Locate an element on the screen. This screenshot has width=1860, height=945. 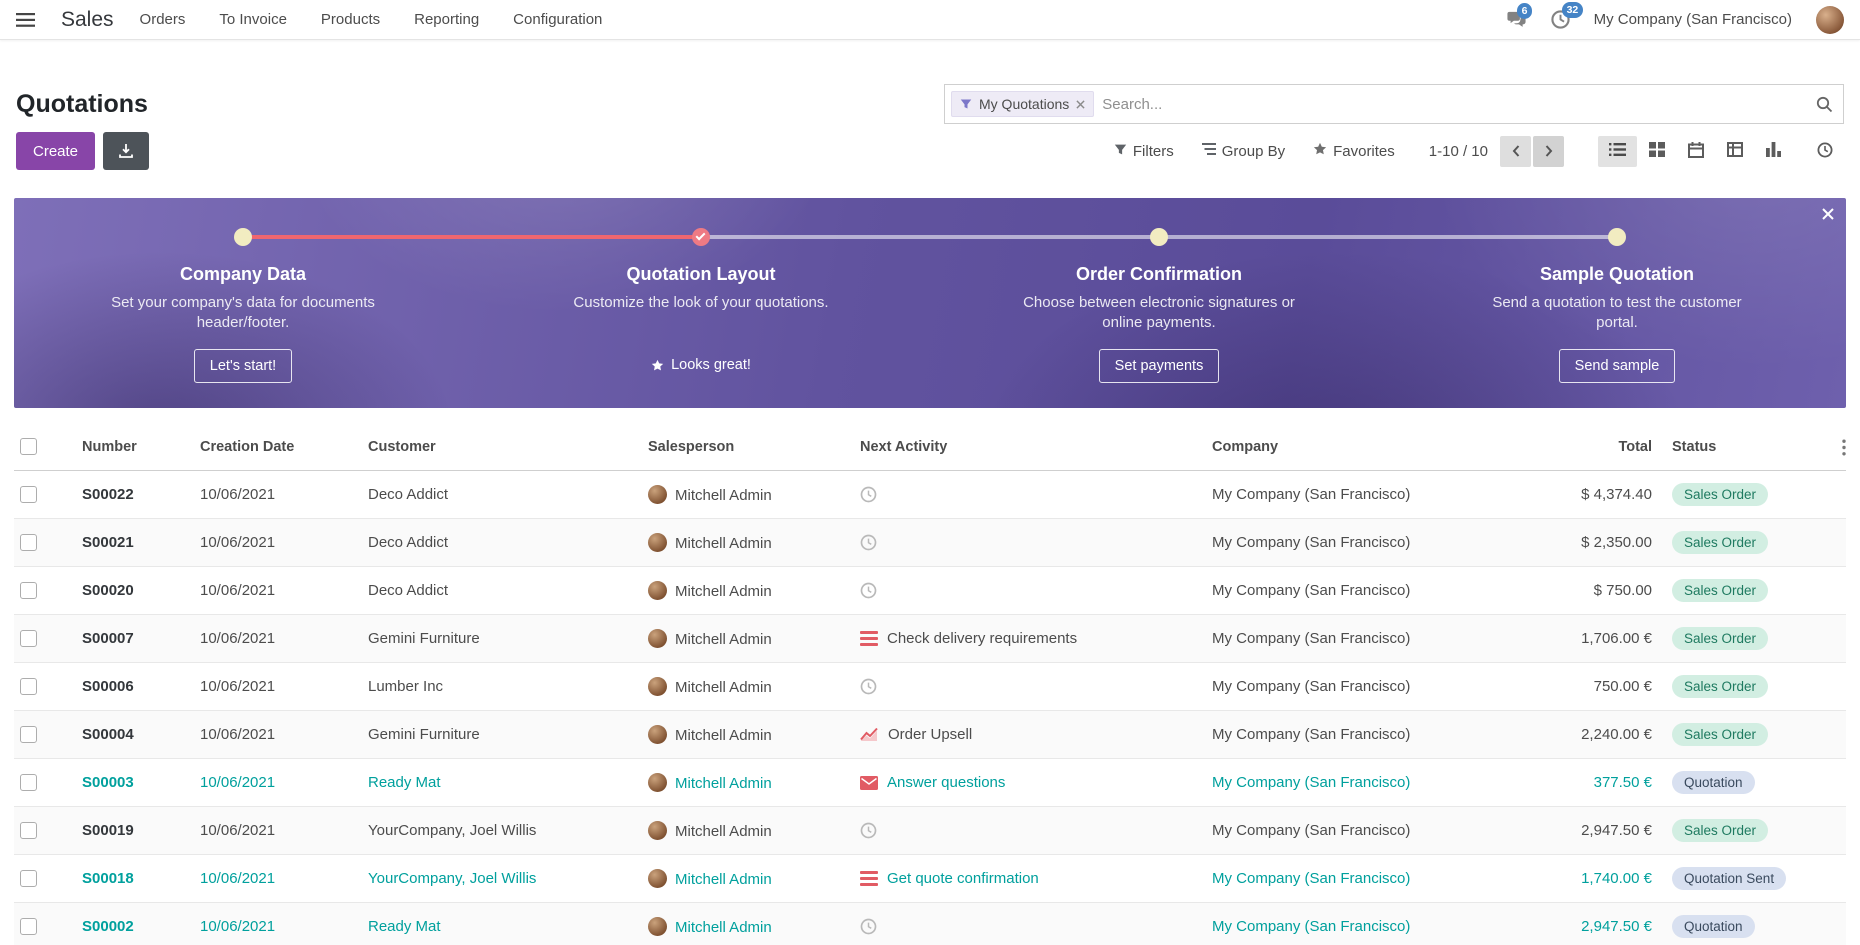
view-switch-kanban is located at coordinates (1656, 151).